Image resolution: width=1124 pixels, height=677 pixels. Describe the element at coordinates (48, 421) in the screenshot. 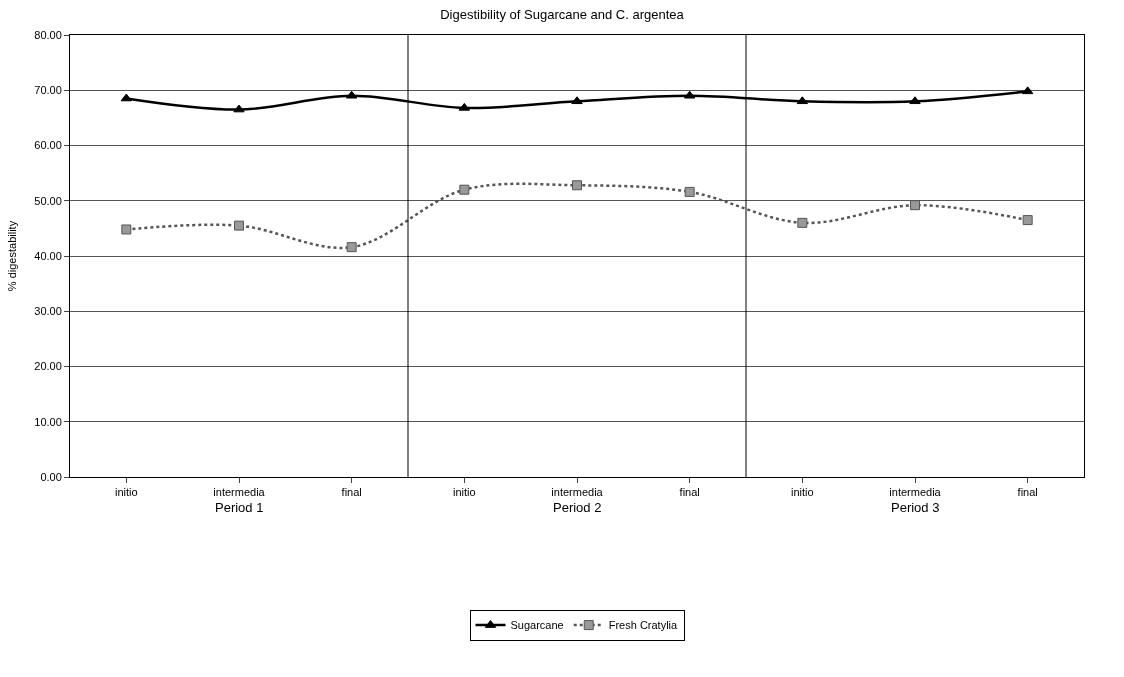

I see `y-tick-label: 10.00` at that location.